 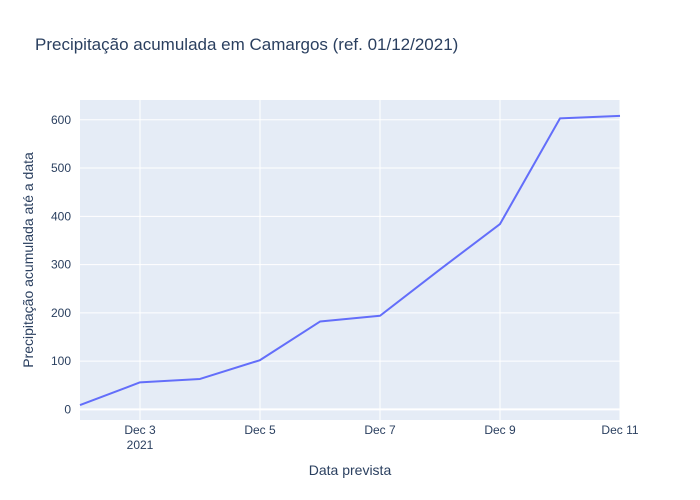 What do you see at coordinates (350, 470) in the screenshot?
I see `x-axis-title: Data prevista` at bounding box center [350, 470].